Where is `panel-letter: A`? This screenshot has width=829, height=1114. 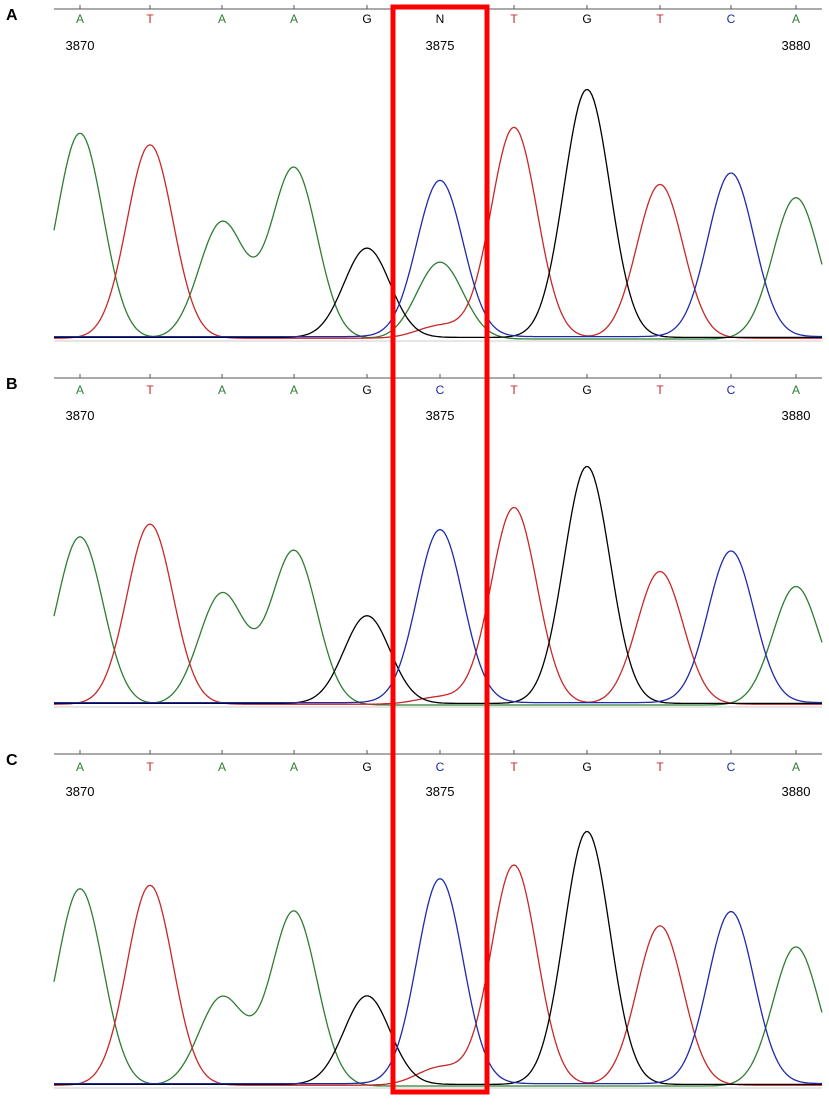 panel-letter: A is located at coordinates (12, 15).